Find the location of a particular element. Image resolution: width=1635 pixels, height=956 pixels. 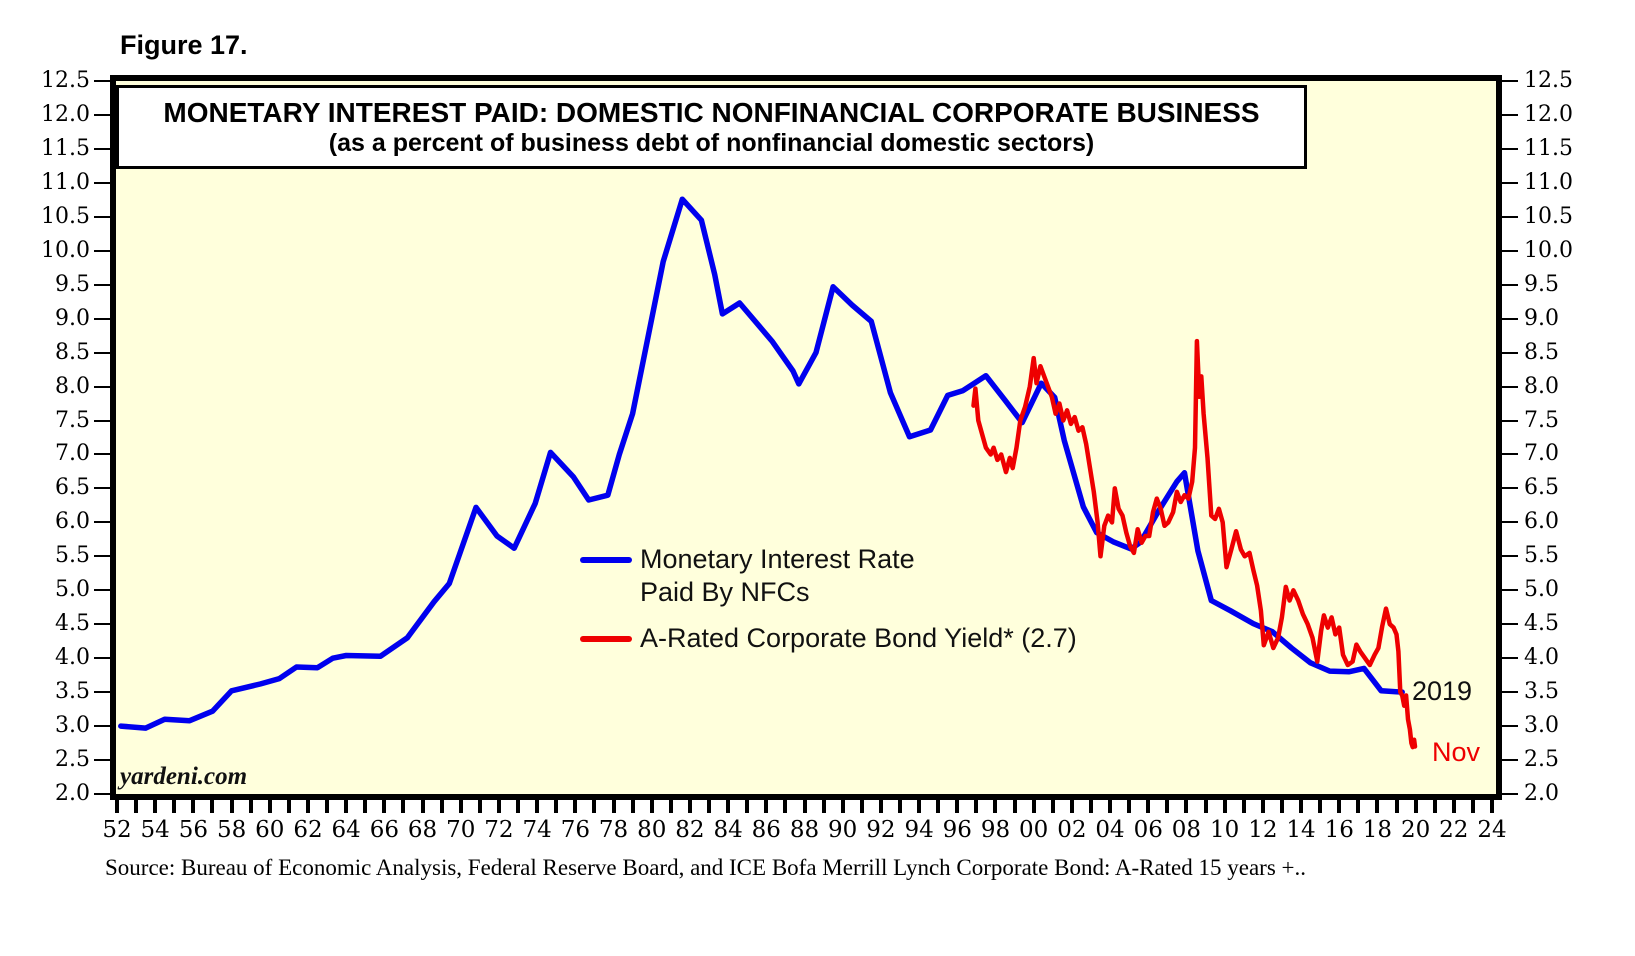

x-axis-label: 56 is located at coordinates (193, 830).